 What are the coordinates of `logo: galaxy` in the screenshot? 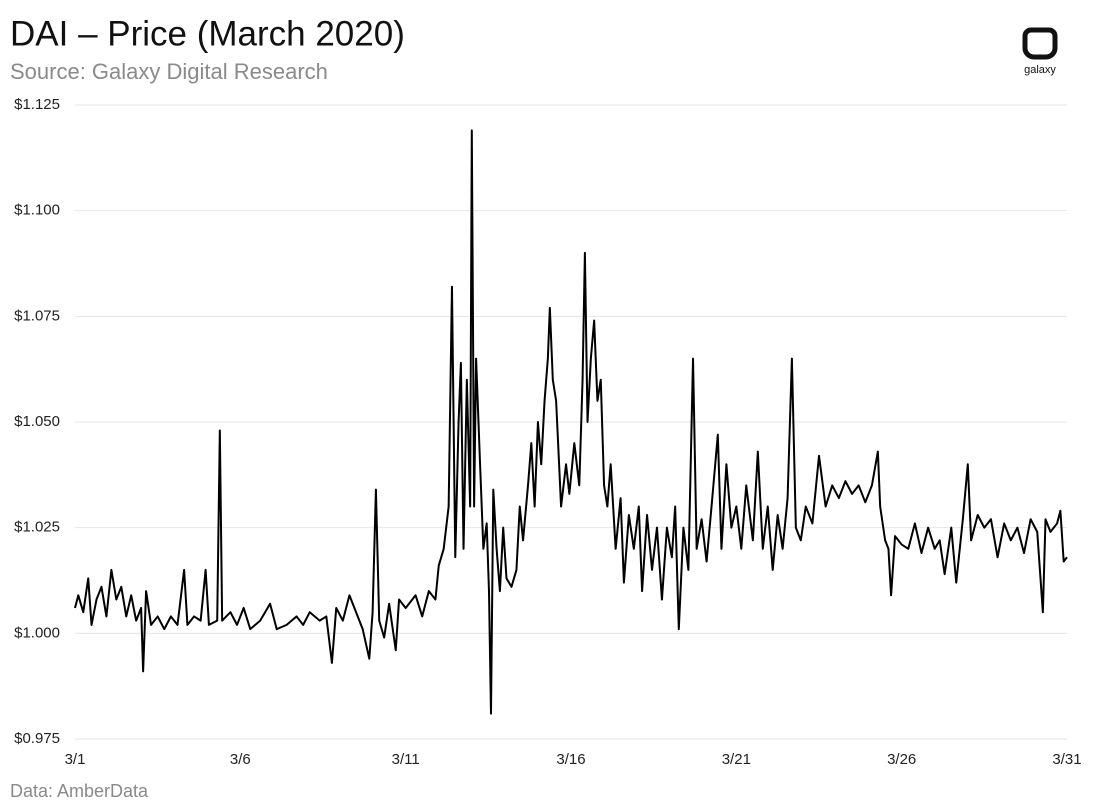 It's located at (1040, 51).